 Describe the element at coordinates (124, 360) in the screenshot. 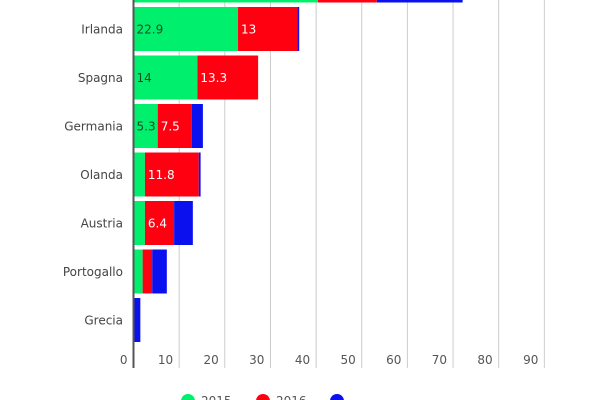

I see `x-tick-label: 0` at that location.